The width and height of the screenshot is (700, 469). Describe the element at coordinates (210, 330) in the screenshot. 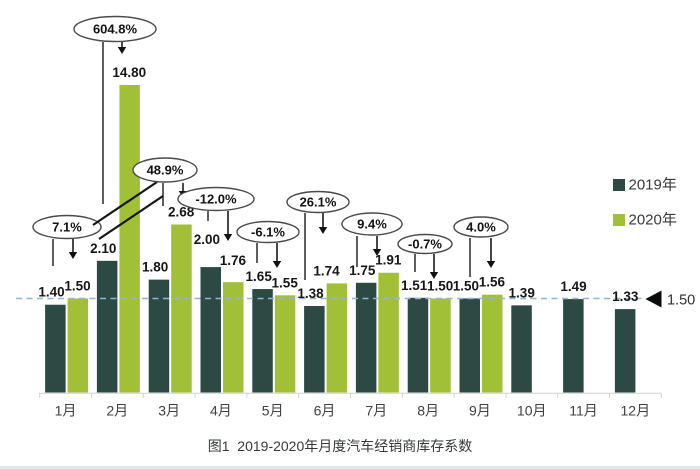

I see `bar-2019-m4` at that location.